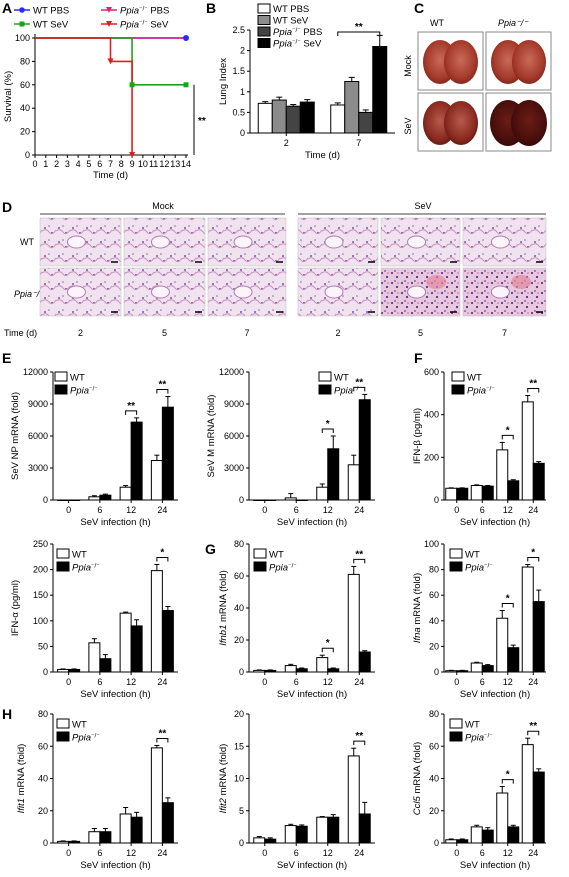 The height and width of the screenshot is (877, 569). Describe the element at coordinates (241, 811) in the screenshot. I see `y-tick-label: 5` at that location.